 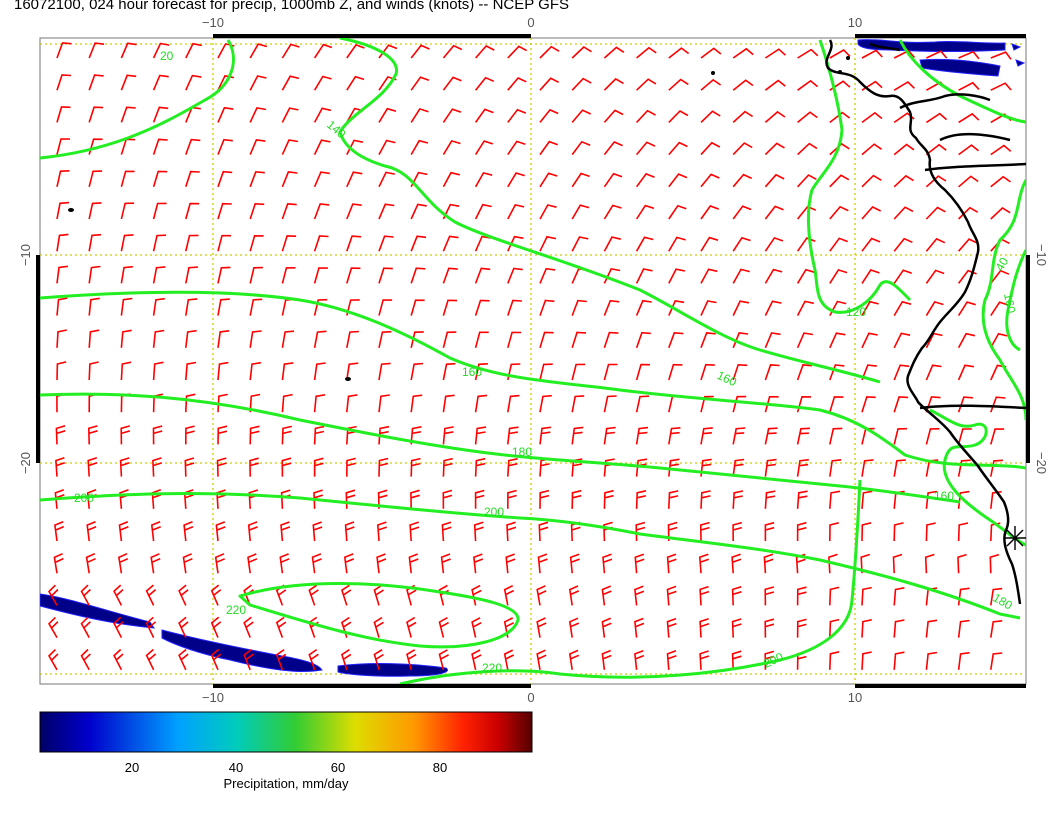 I want to click on right-tick-label: −10, so click(x=1041, y=255).